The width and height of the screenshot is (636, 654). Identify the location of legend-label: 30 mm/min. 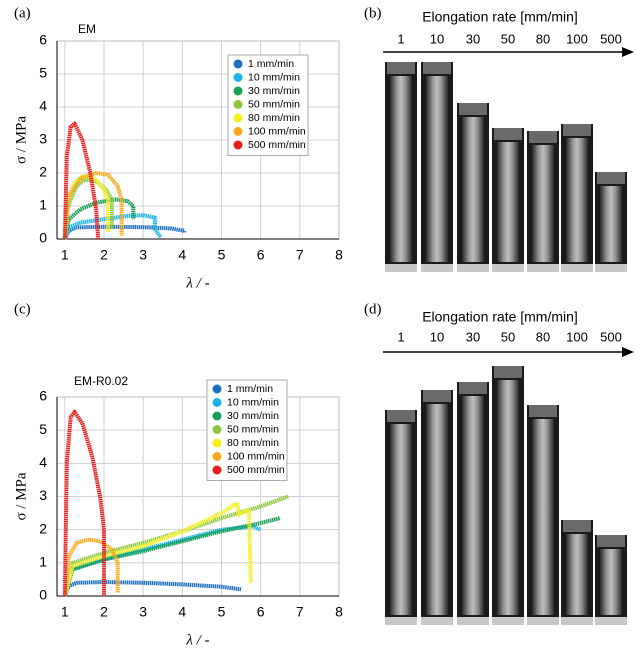
(253, 416).